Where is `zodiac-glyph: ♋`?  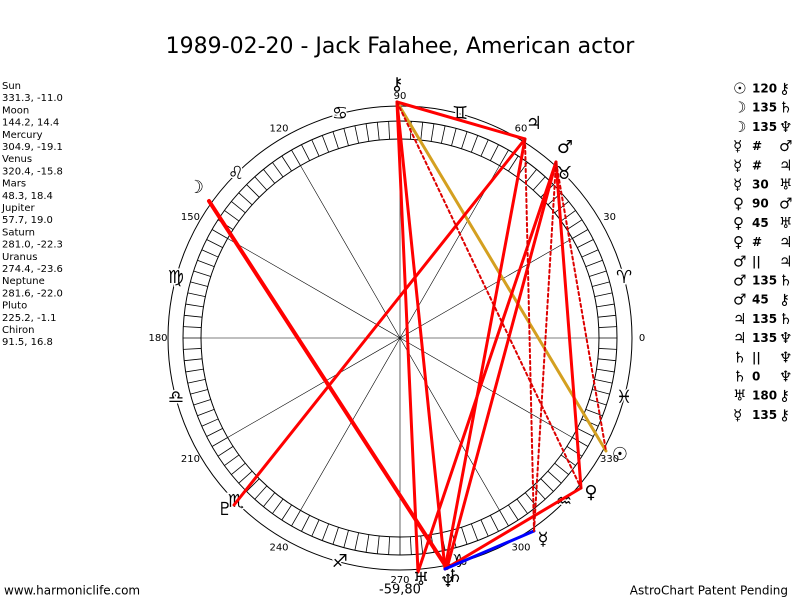 zodiac-glyph: ♋ is located at coordinates (340, 113).